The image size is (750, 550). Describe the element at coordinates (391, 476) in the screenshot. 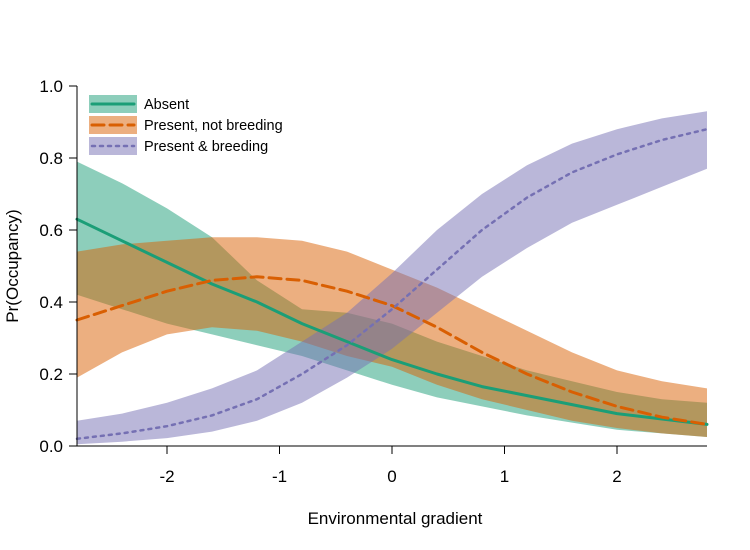

I see `x-tick-label: 0` at that location.